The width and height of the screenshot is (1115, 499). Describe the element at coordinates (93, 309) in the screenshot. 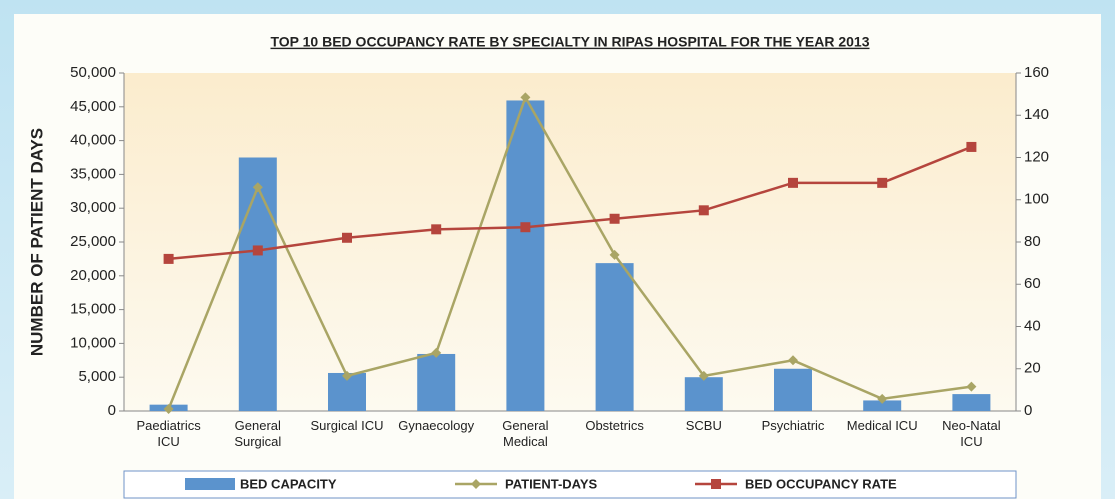

I see `y-tick-label: 15,000` at that location.